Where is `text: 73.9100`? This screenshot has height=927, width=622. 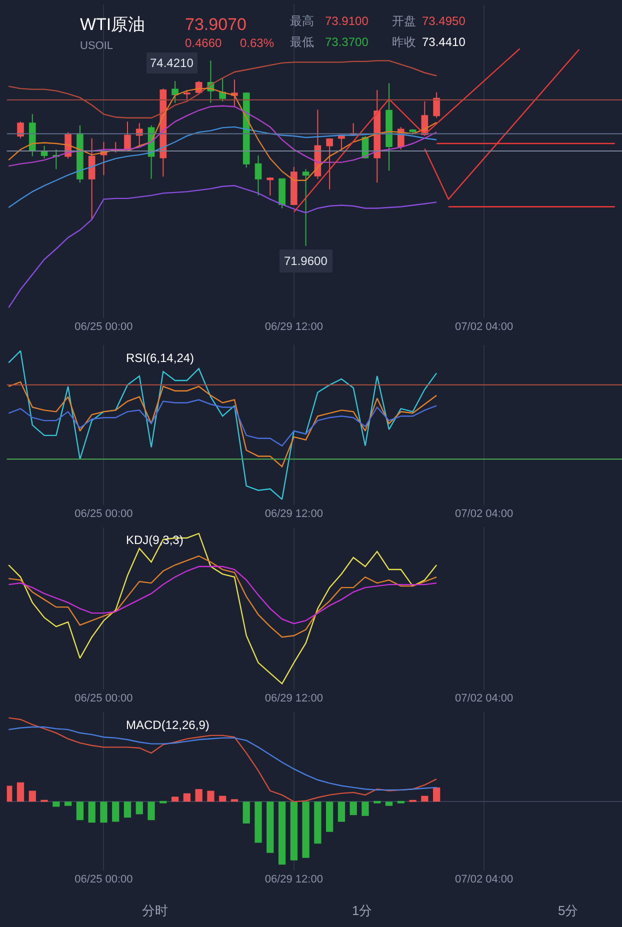 text: 73.9100 is located at coordinates (347, 21).